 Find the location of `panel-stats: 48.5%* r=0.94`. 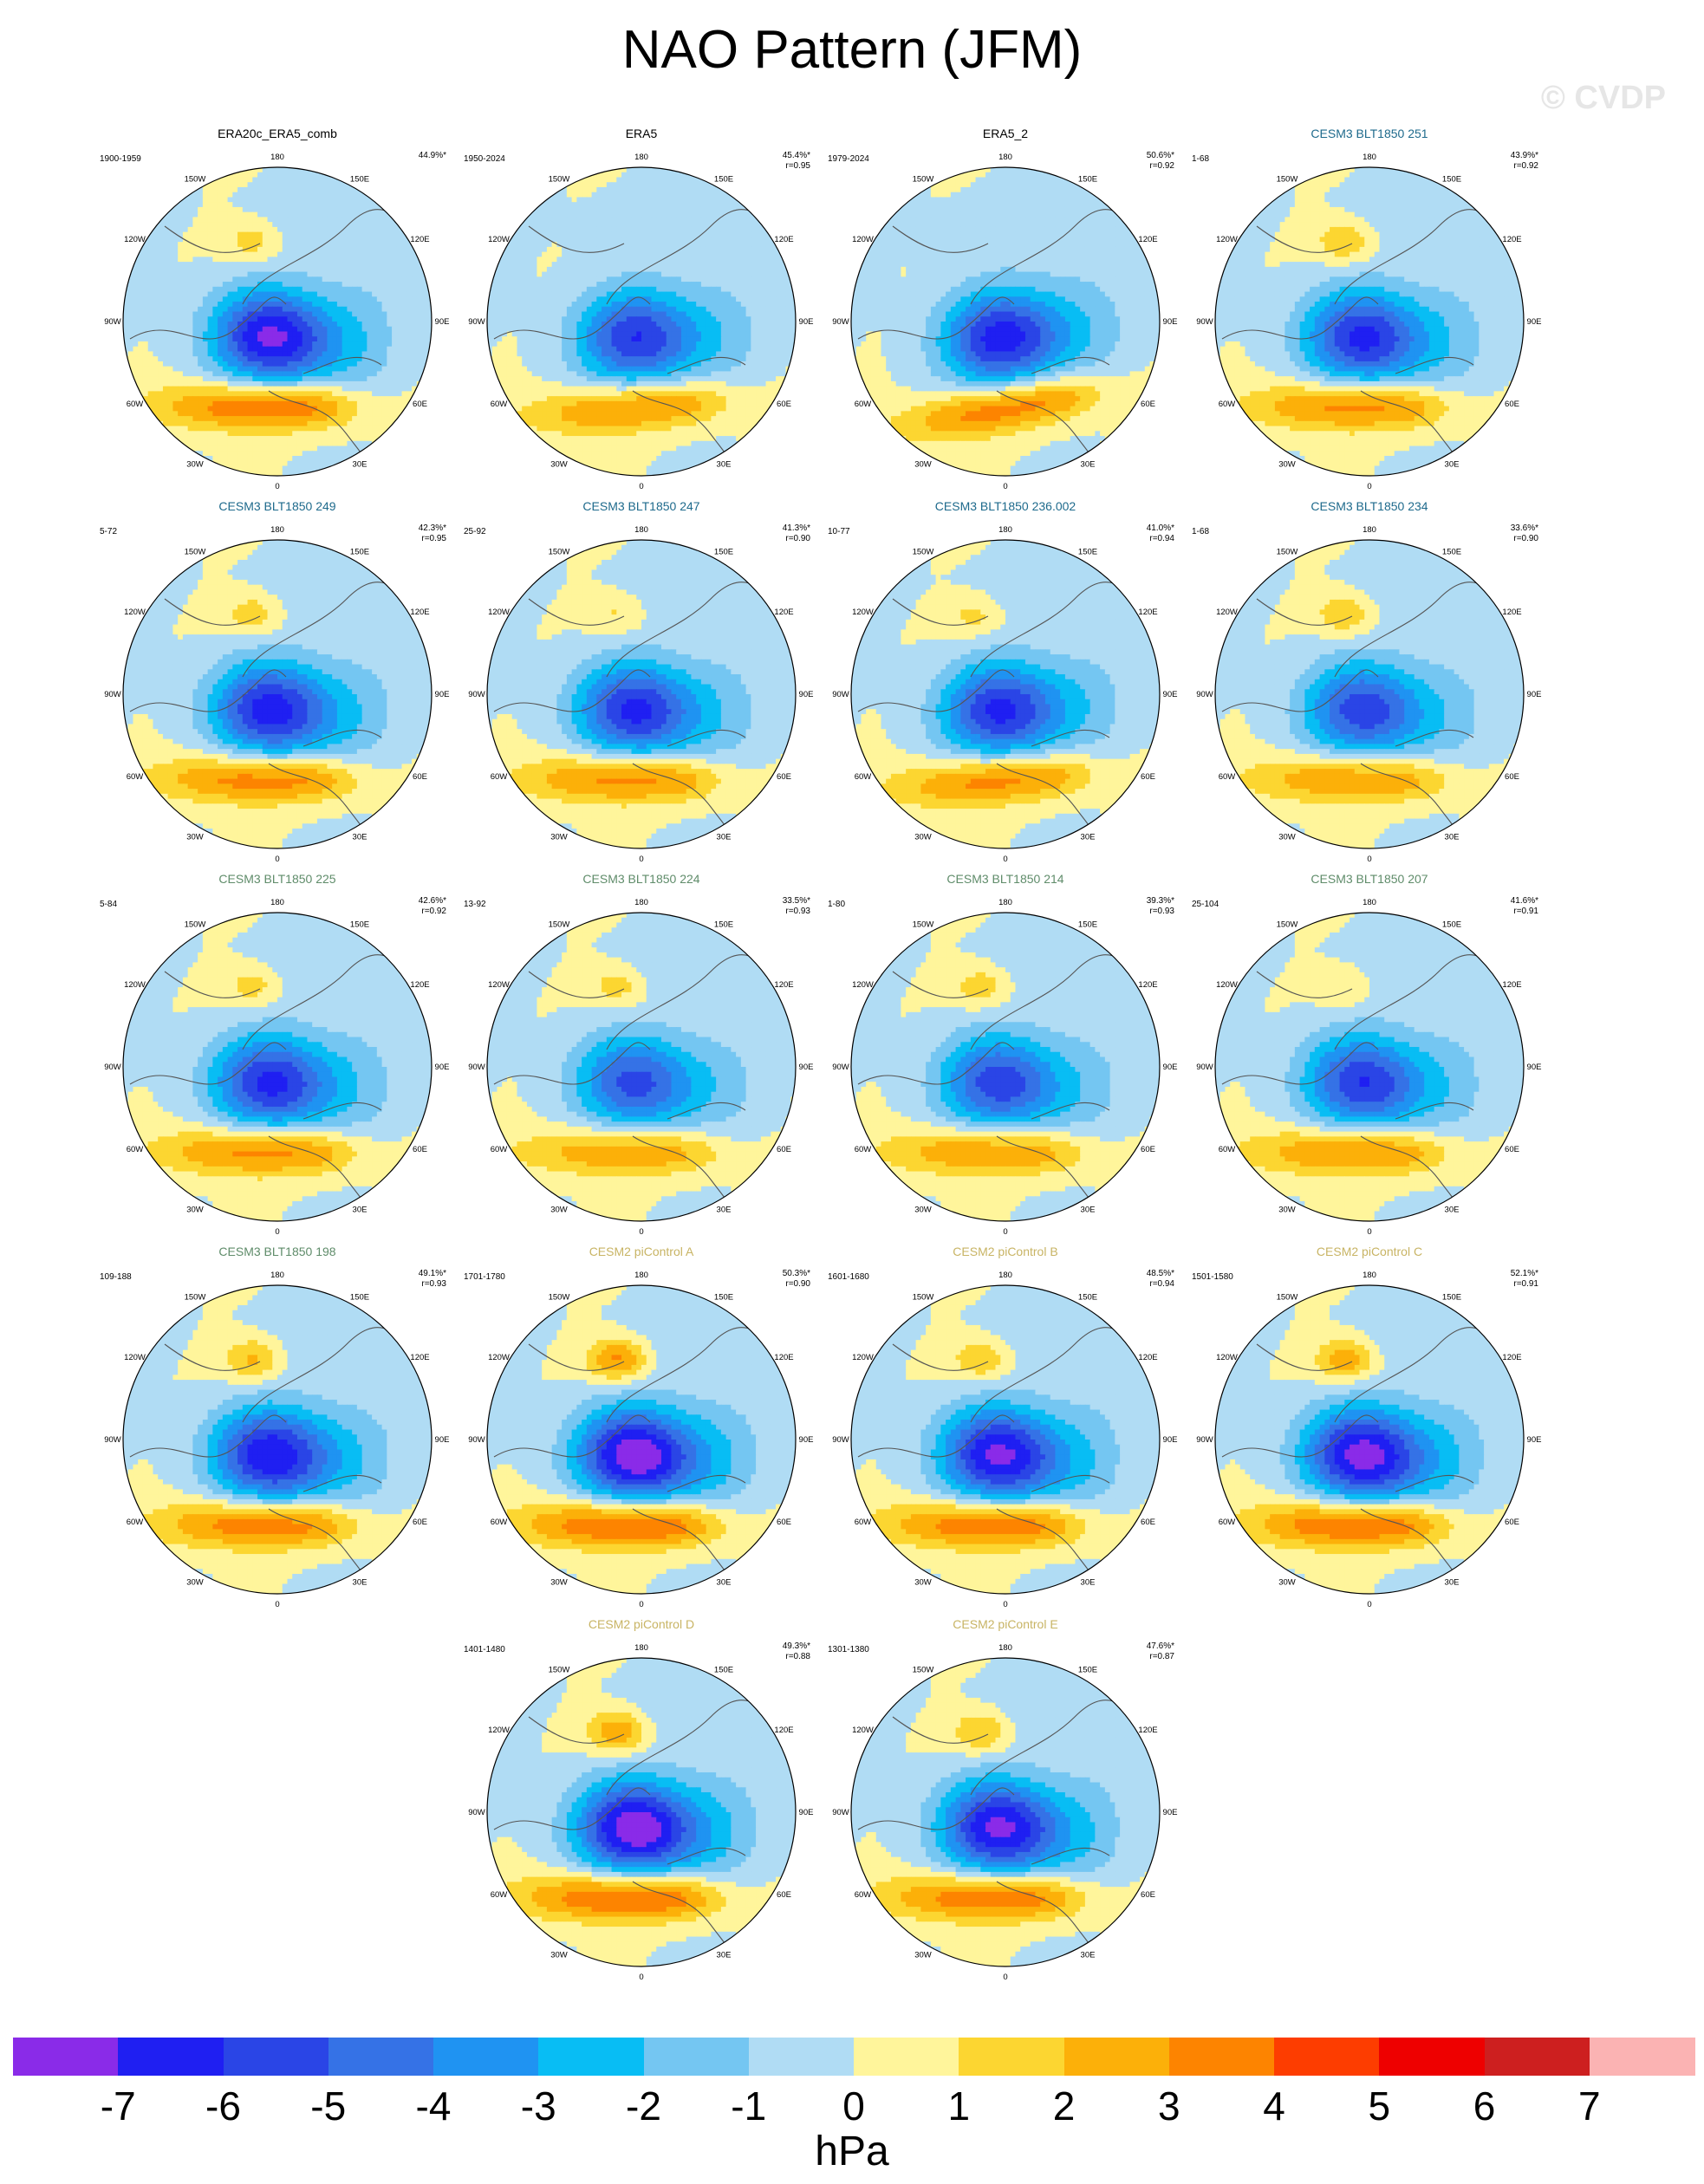

panel-stats: 48.5%* r=0.94 is located at coordinates (1135, 1279).